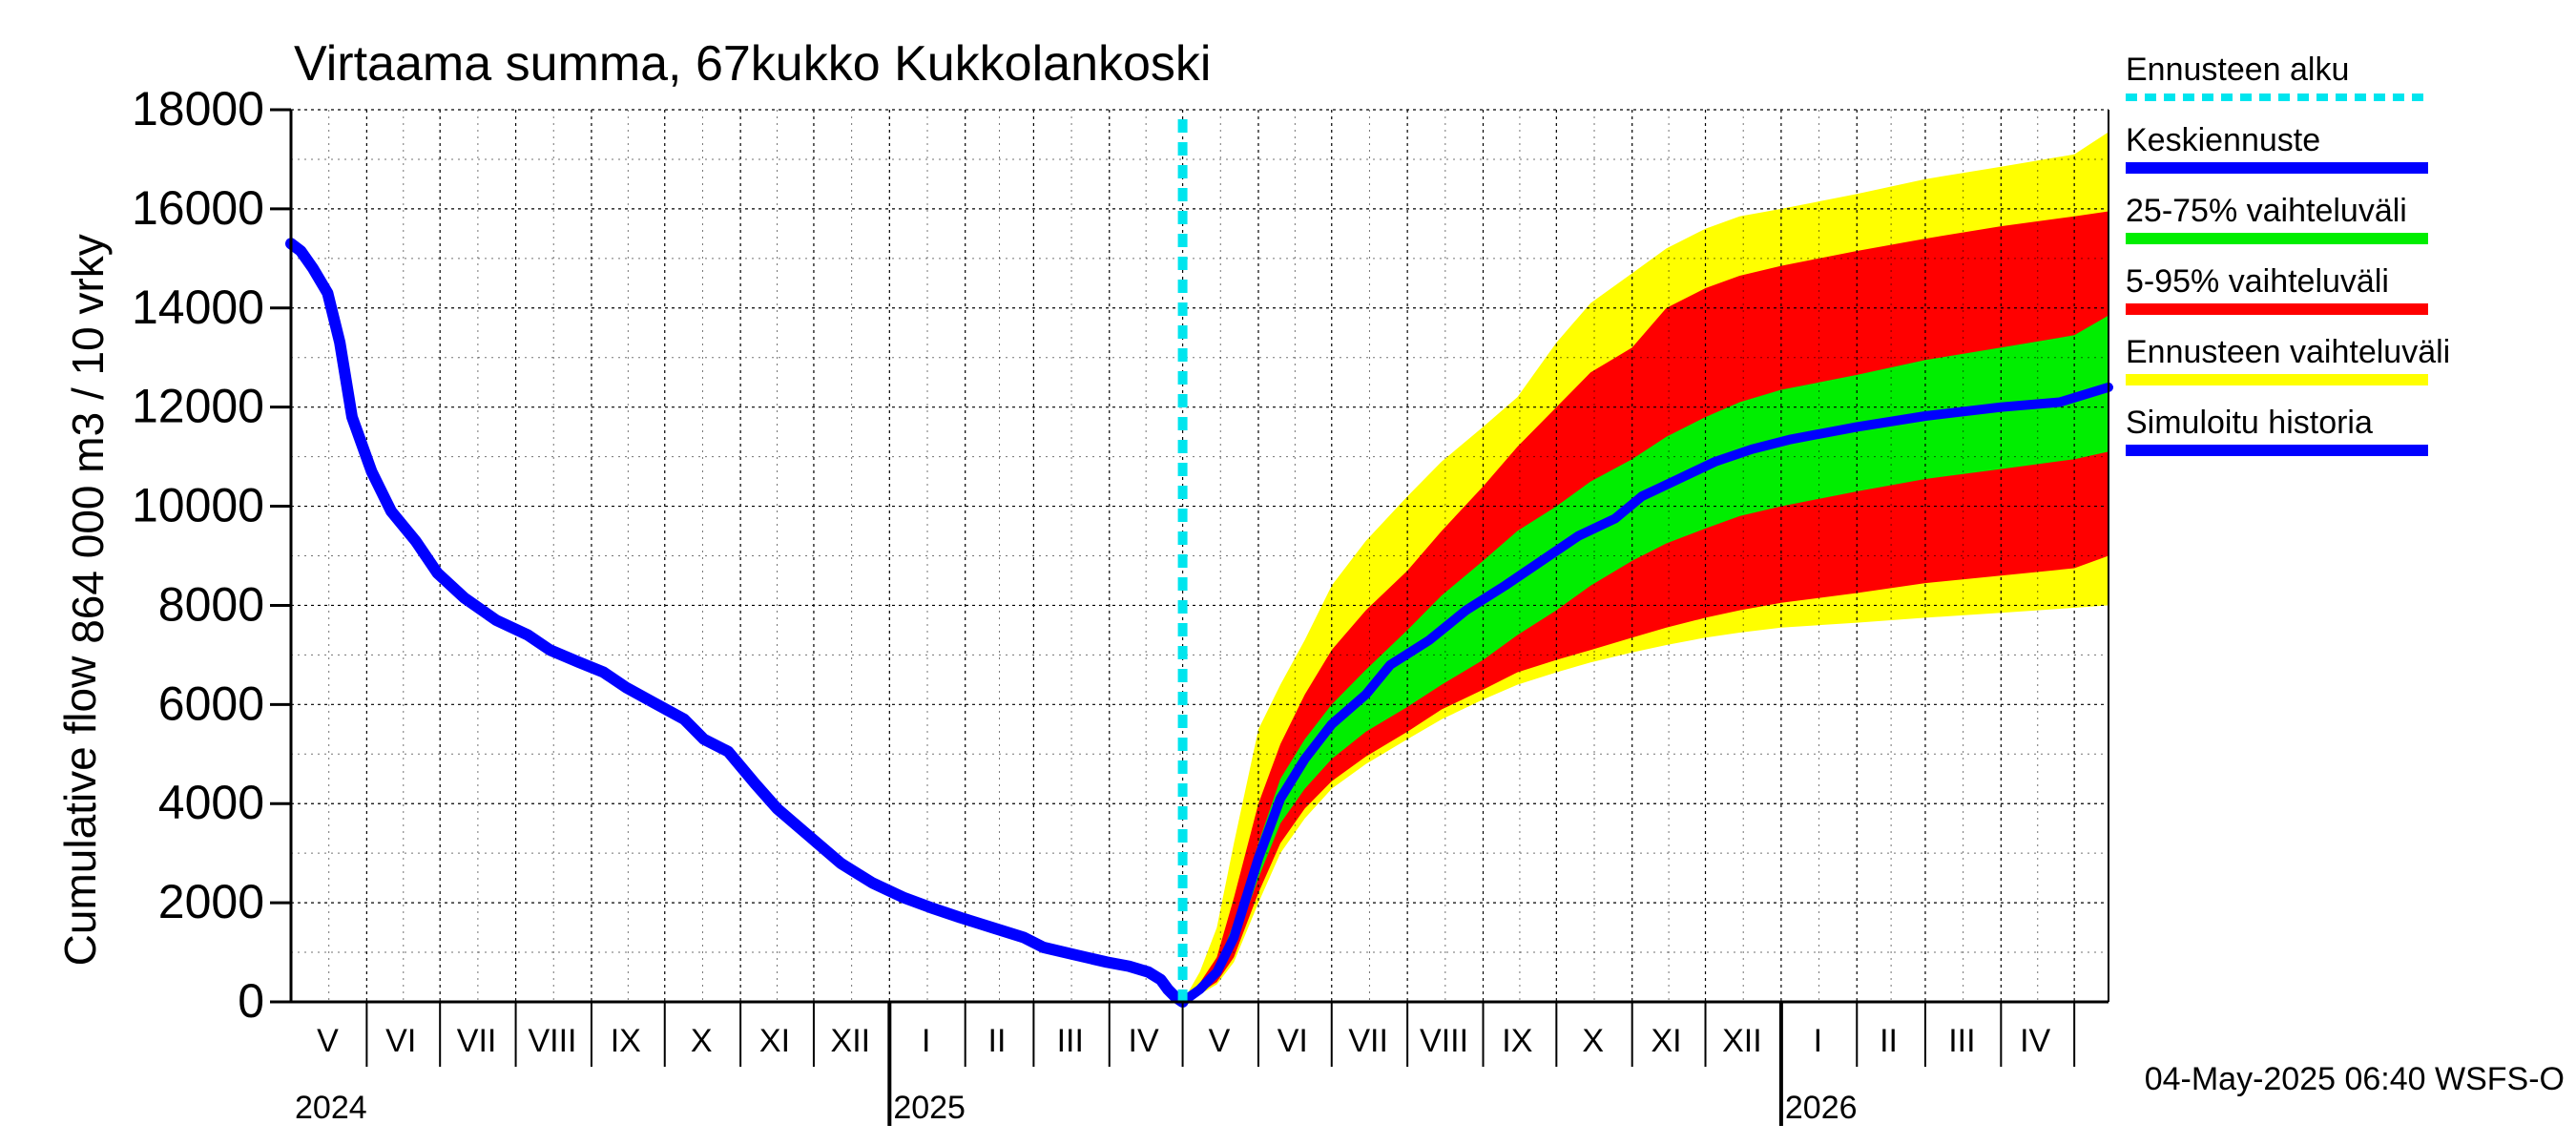  Describe the element at coordinates (211, 604) in the screenshot. I see `y-tick-label: 8000` at that location.